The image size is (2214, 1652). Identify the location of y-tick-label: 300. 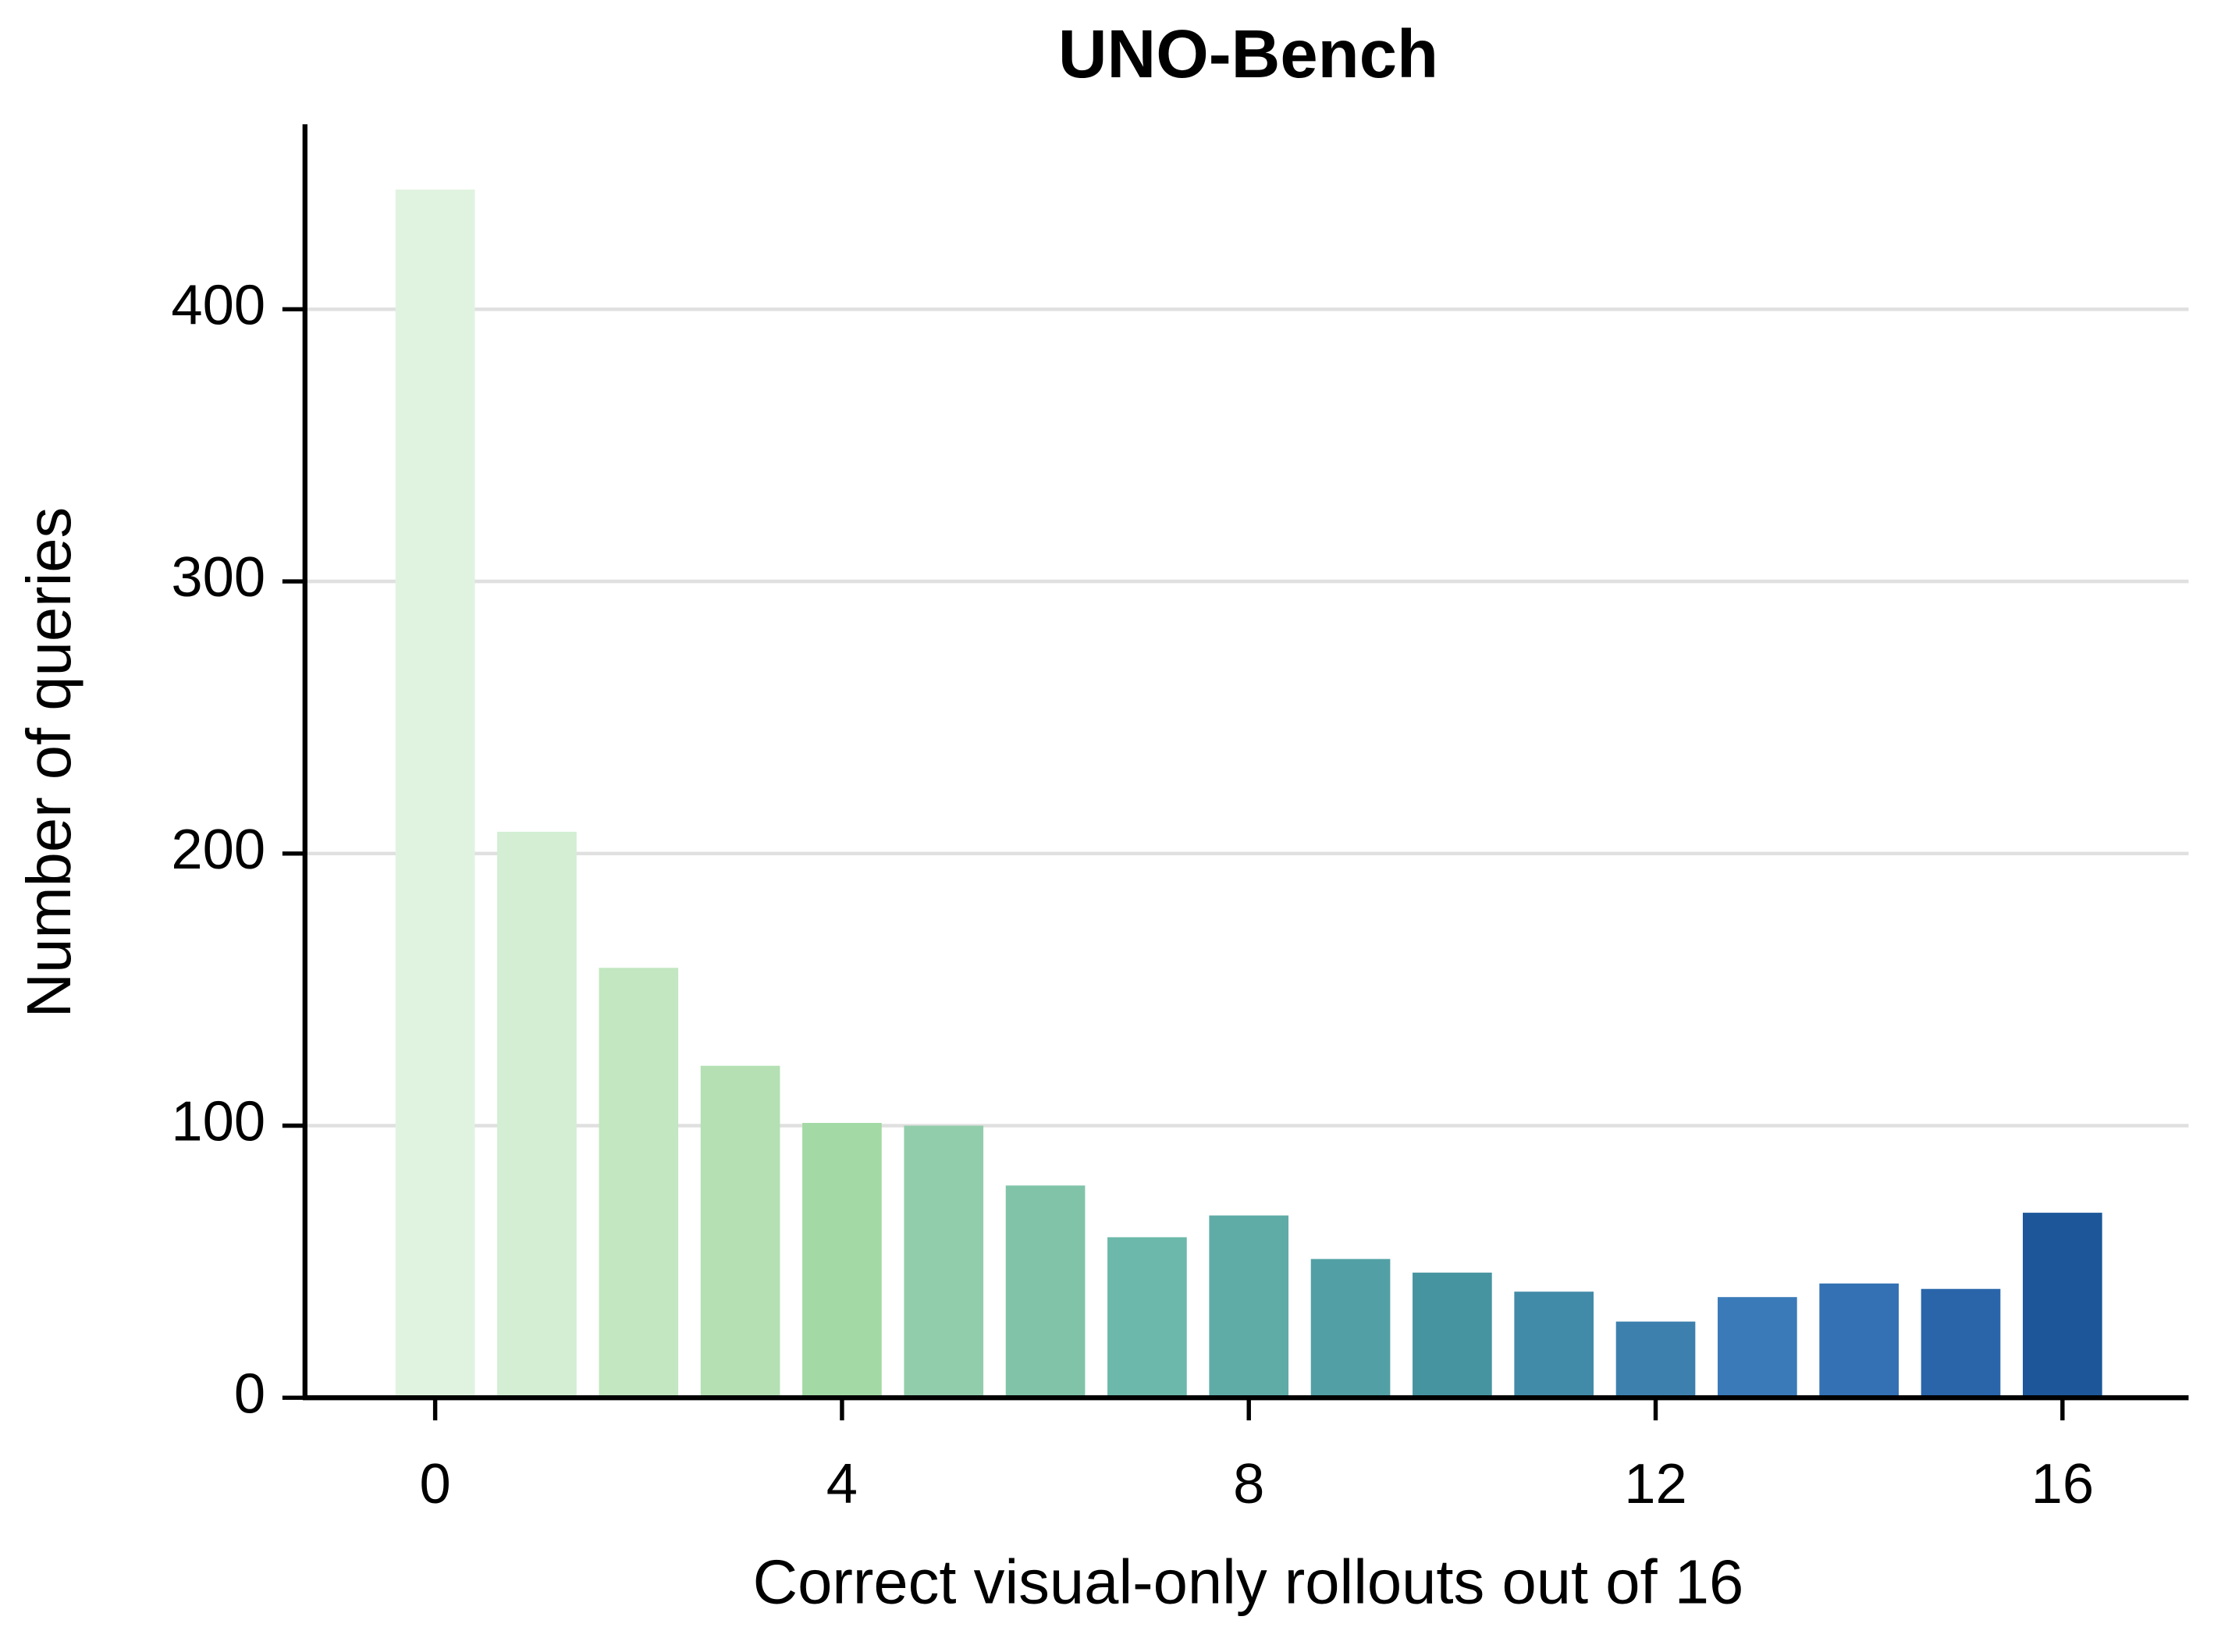
(218, 577).